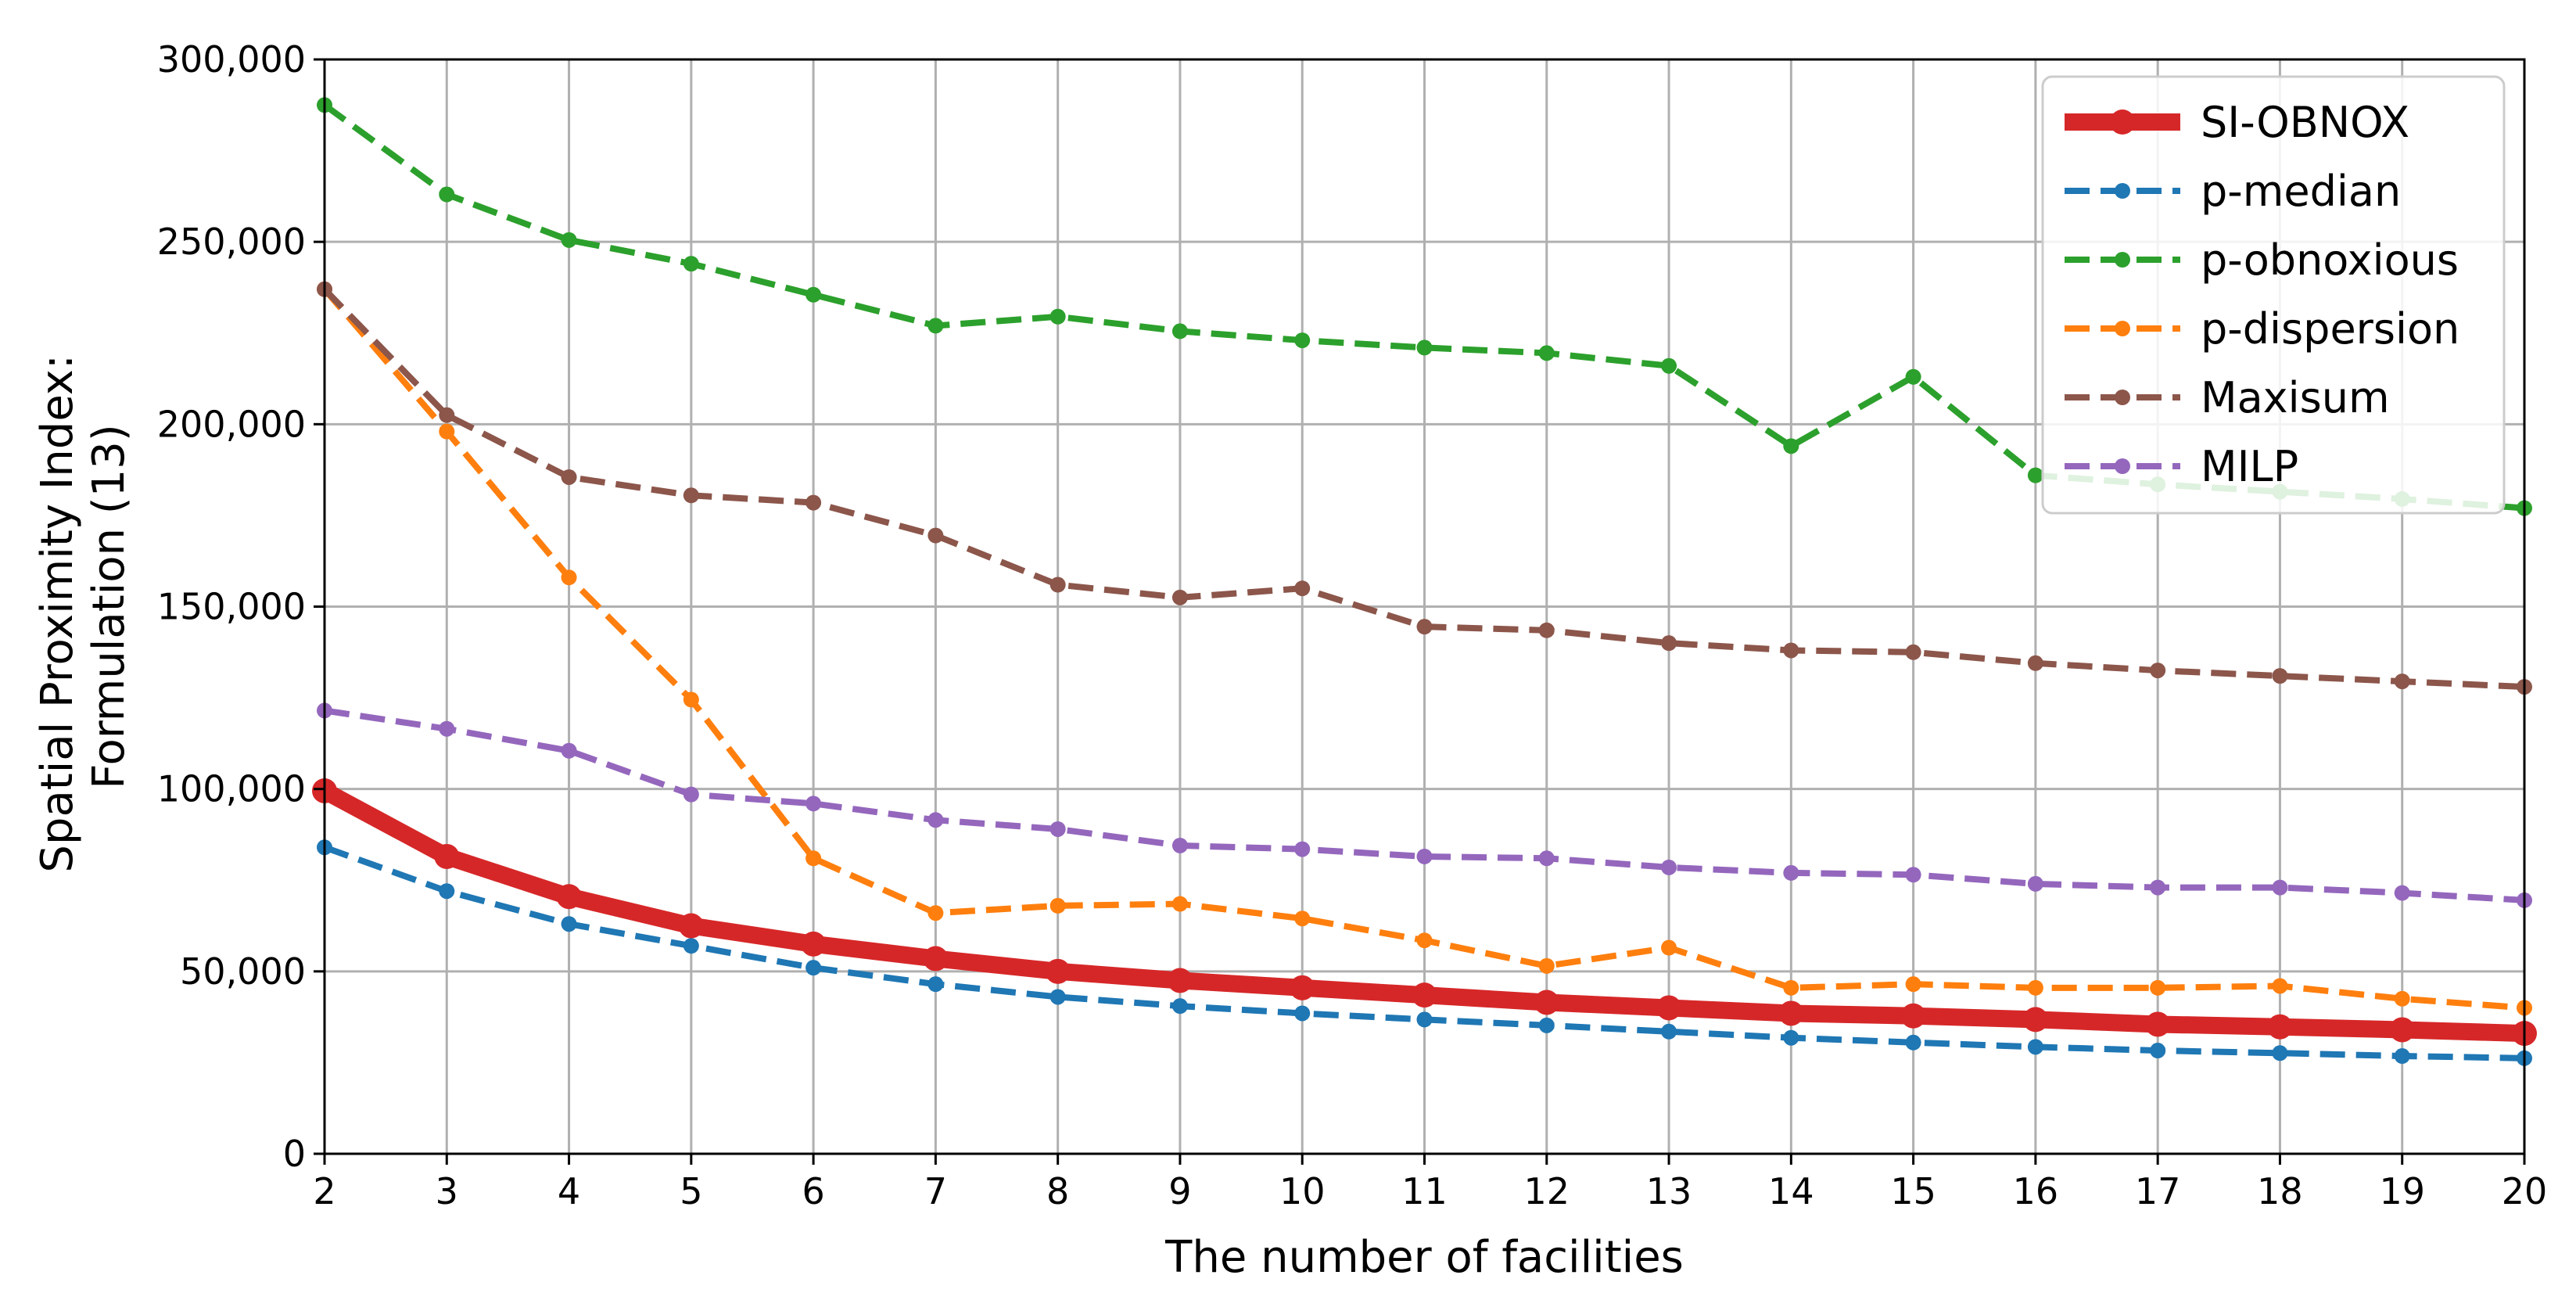  I want to click on y-tick-label: 300,000, so click(232, 59).